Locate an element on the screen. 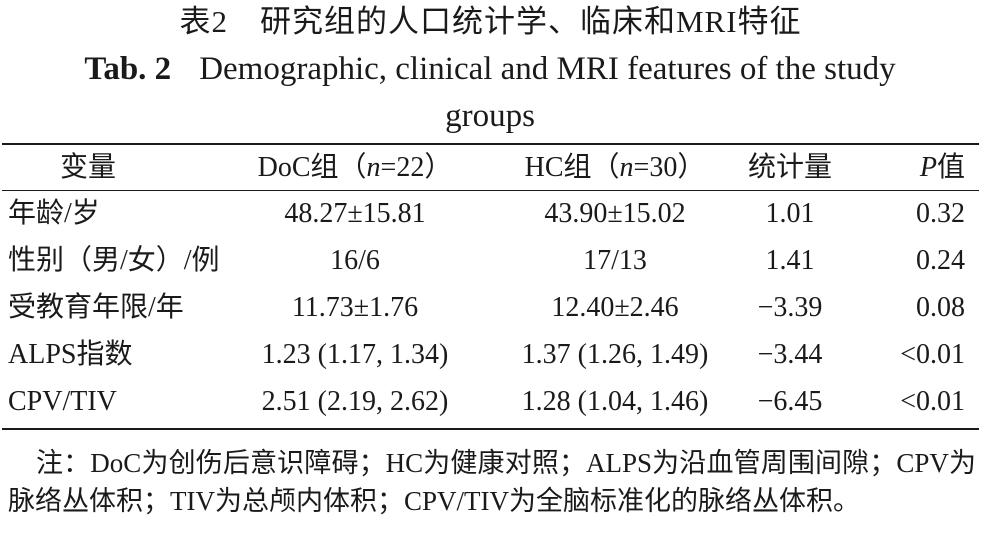 The width and height of the screenshot is (981, 560). row-p-value: 0.32 is located at coordinates (940, 213).